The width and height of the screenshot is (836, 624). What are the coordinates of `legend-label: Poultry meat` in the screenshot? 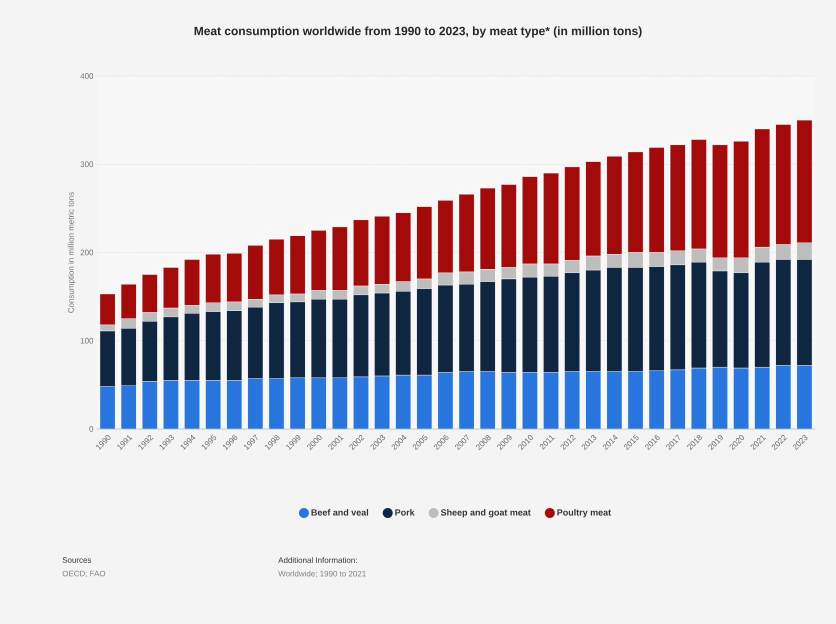 It's located at (584, 513).